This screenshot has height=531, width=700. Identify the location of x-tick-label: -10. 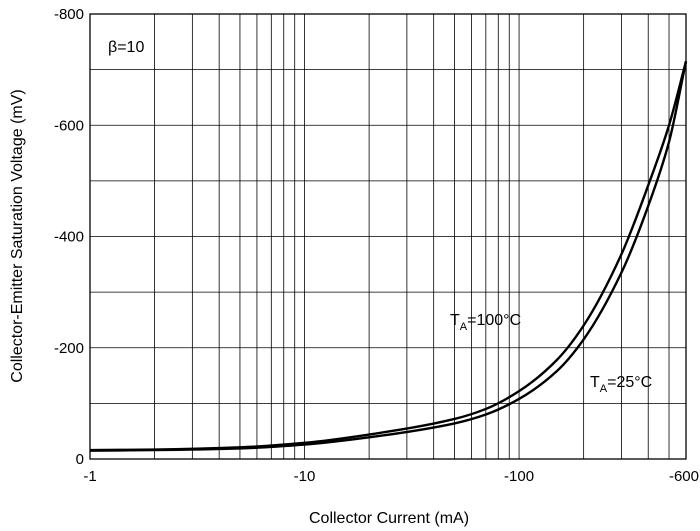
(305, 476).